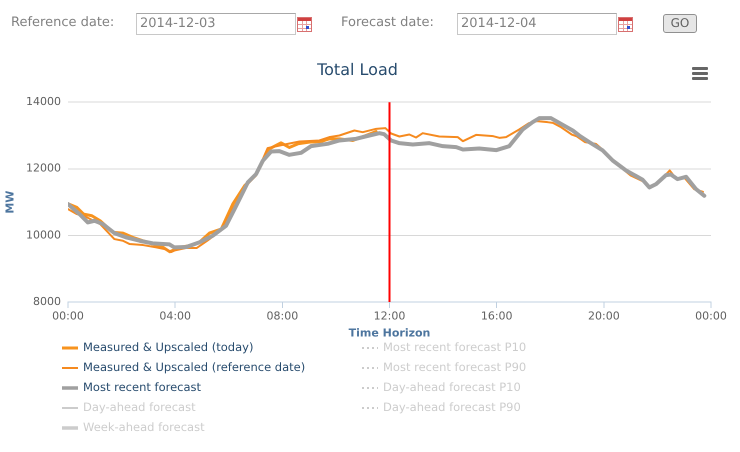  Describe the element at coordinates (387, 23) in the screenshot. I see `text: Forecast date:` at that location.